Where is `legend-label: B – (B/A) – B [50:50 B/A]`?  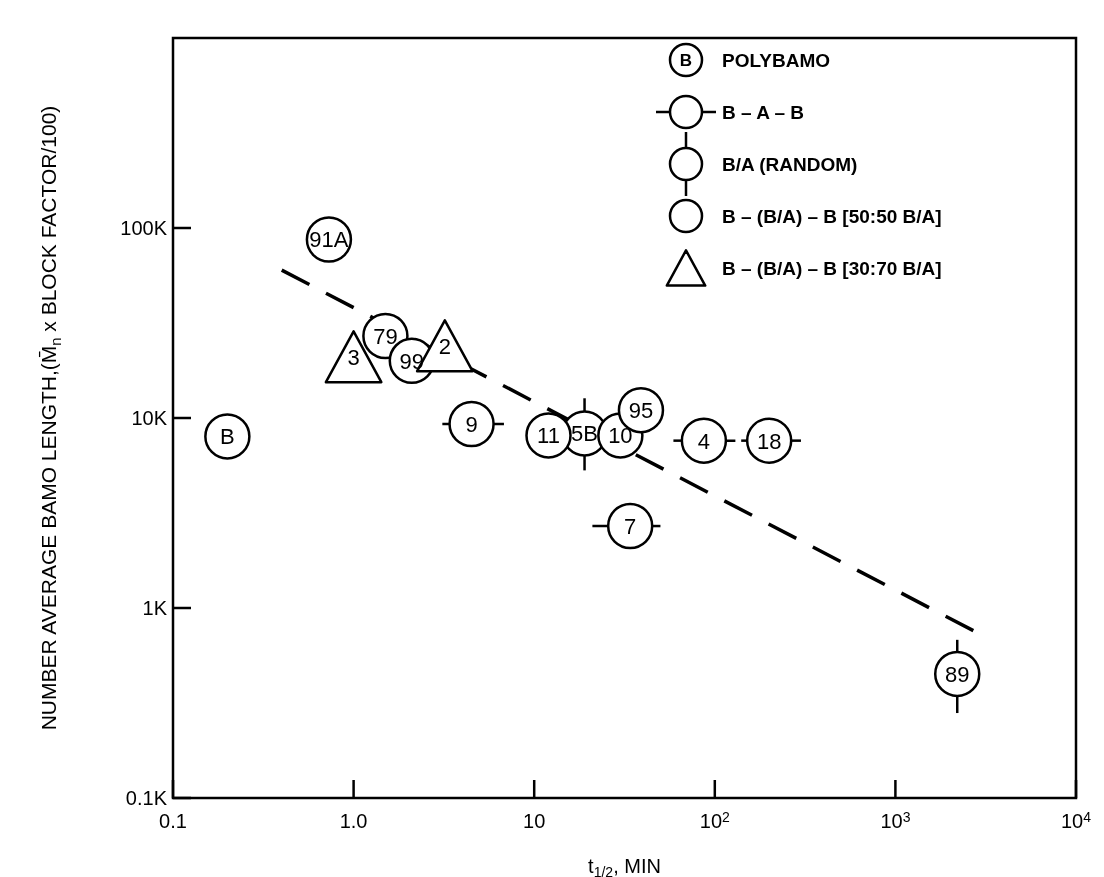 legend-label: B – (B/A) – B [50:50 B/A] is located at coordinates (832, 216).